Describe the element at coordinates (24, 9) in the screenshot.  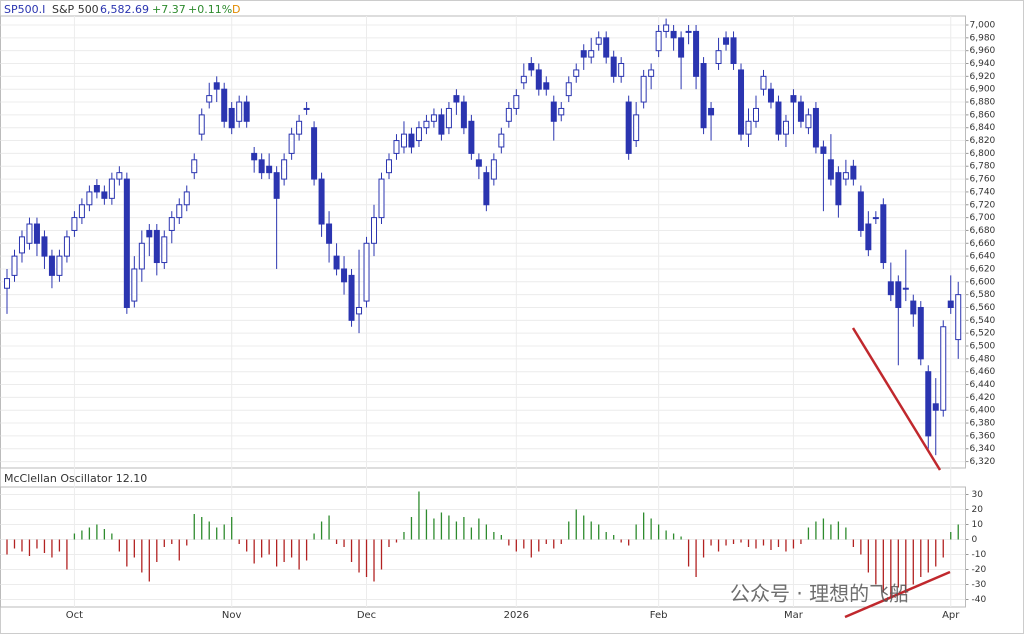
I see `symbol: SP500.I` at that location.